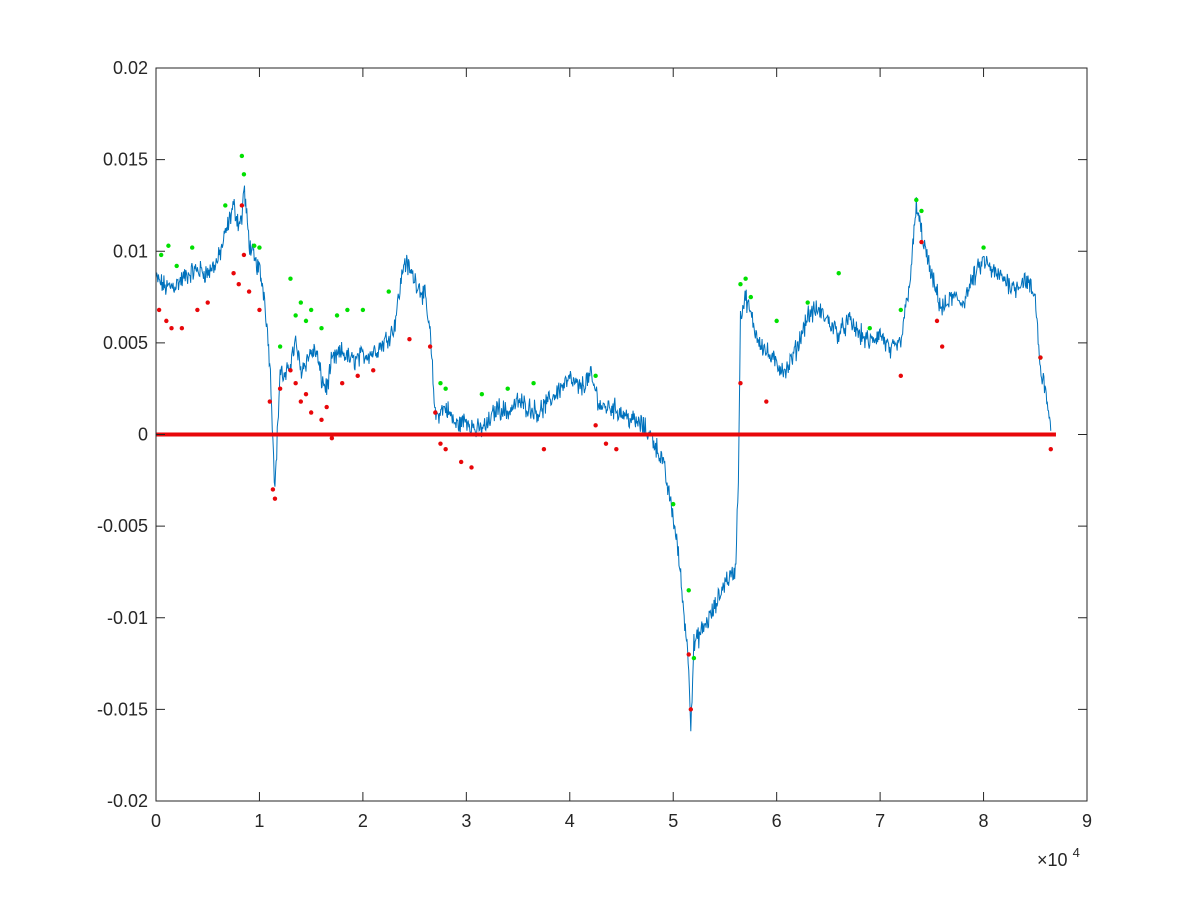  Describe the element at coordinates (570, 821) in the screenshot. I see `x-tick-label: 4` at that location.